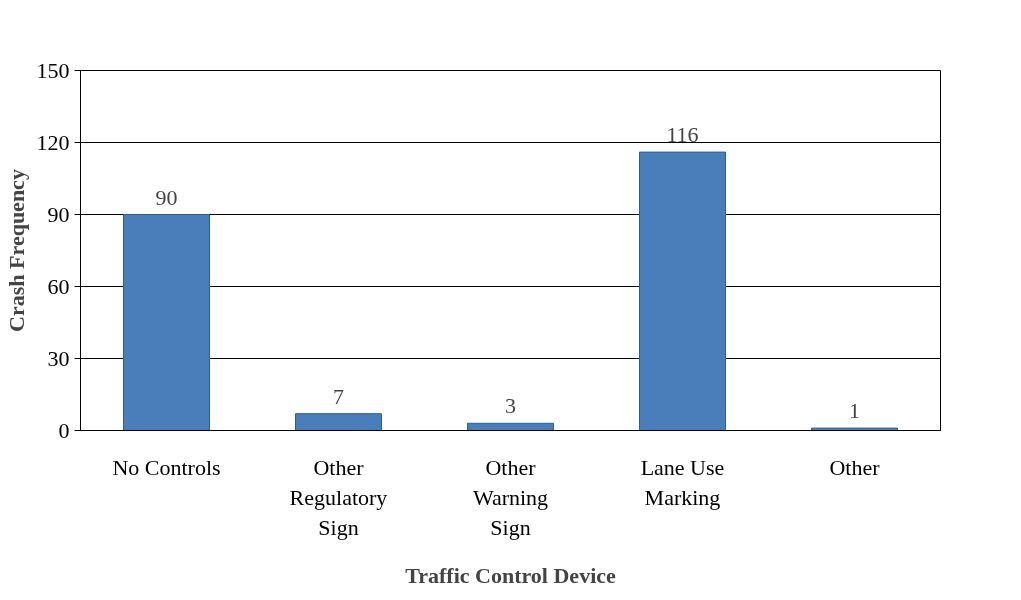  What do you see at coordinates (854, 411) in the screenshot?
I see `data-label: 1` at bounding box center [854, 411].